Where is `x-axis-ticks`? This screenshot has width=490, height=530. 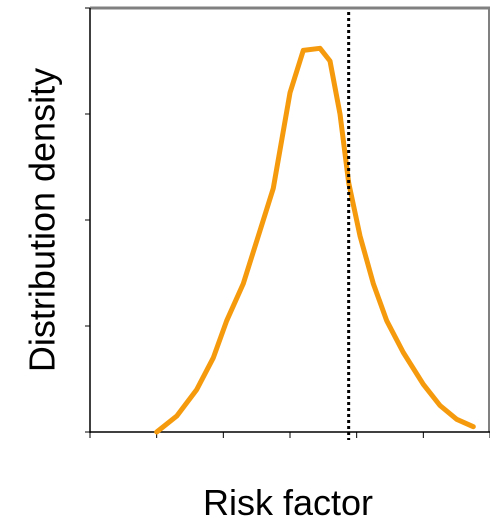
x-axis-ticks is located at coordinates (289, 435).